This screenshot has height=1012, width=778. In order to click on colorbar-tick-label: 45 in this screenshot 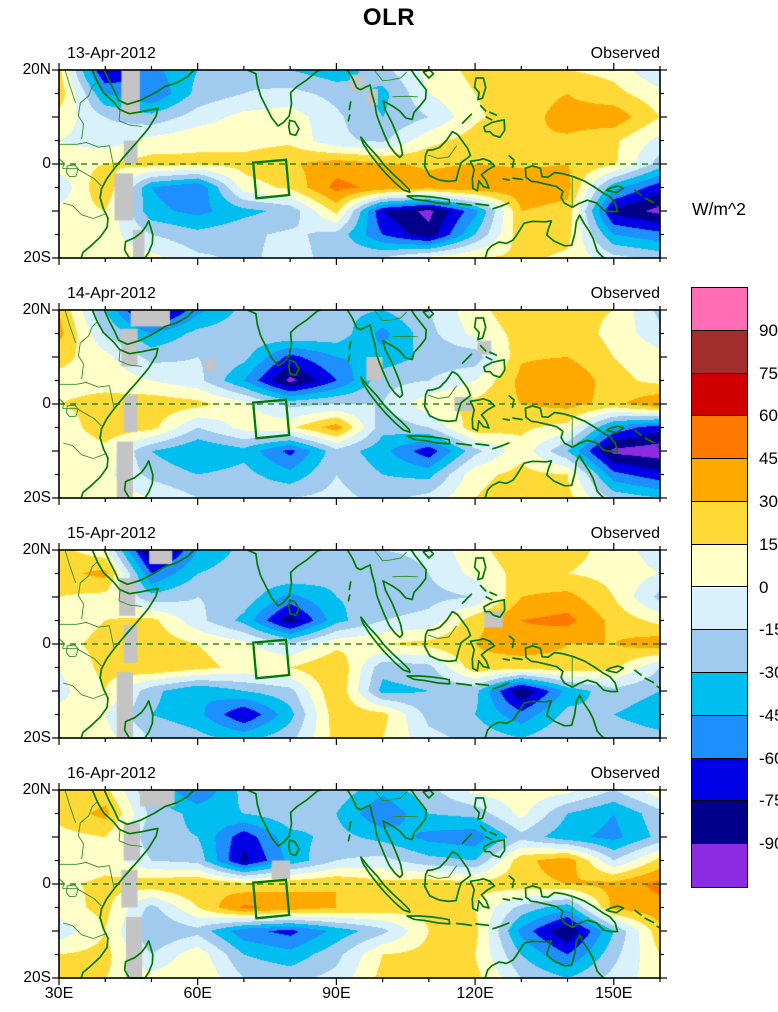, I will do `click(768, 459)`.